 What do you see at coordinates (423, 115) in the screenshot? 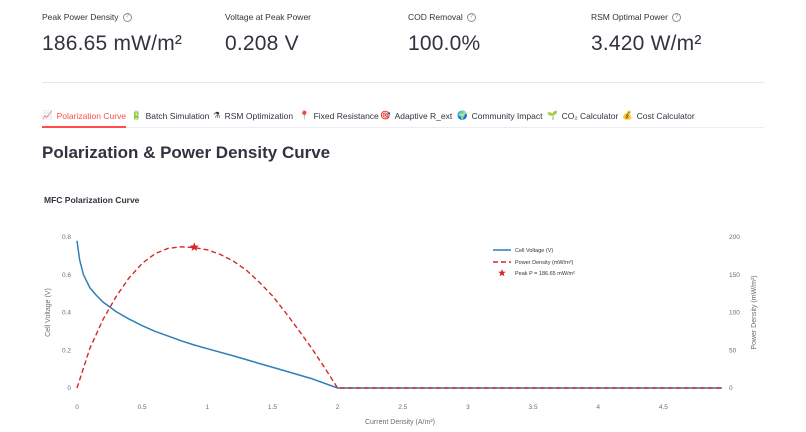
I see `tab-label: Adaptive R_ext` at bounding box center [423, 115].